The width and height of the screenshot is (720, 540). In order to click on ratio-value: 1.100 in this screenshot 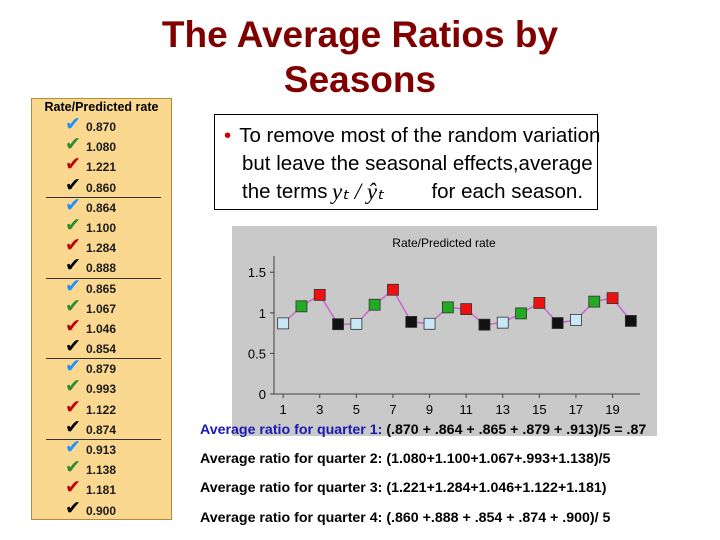, I will do `click(101, 227)`.